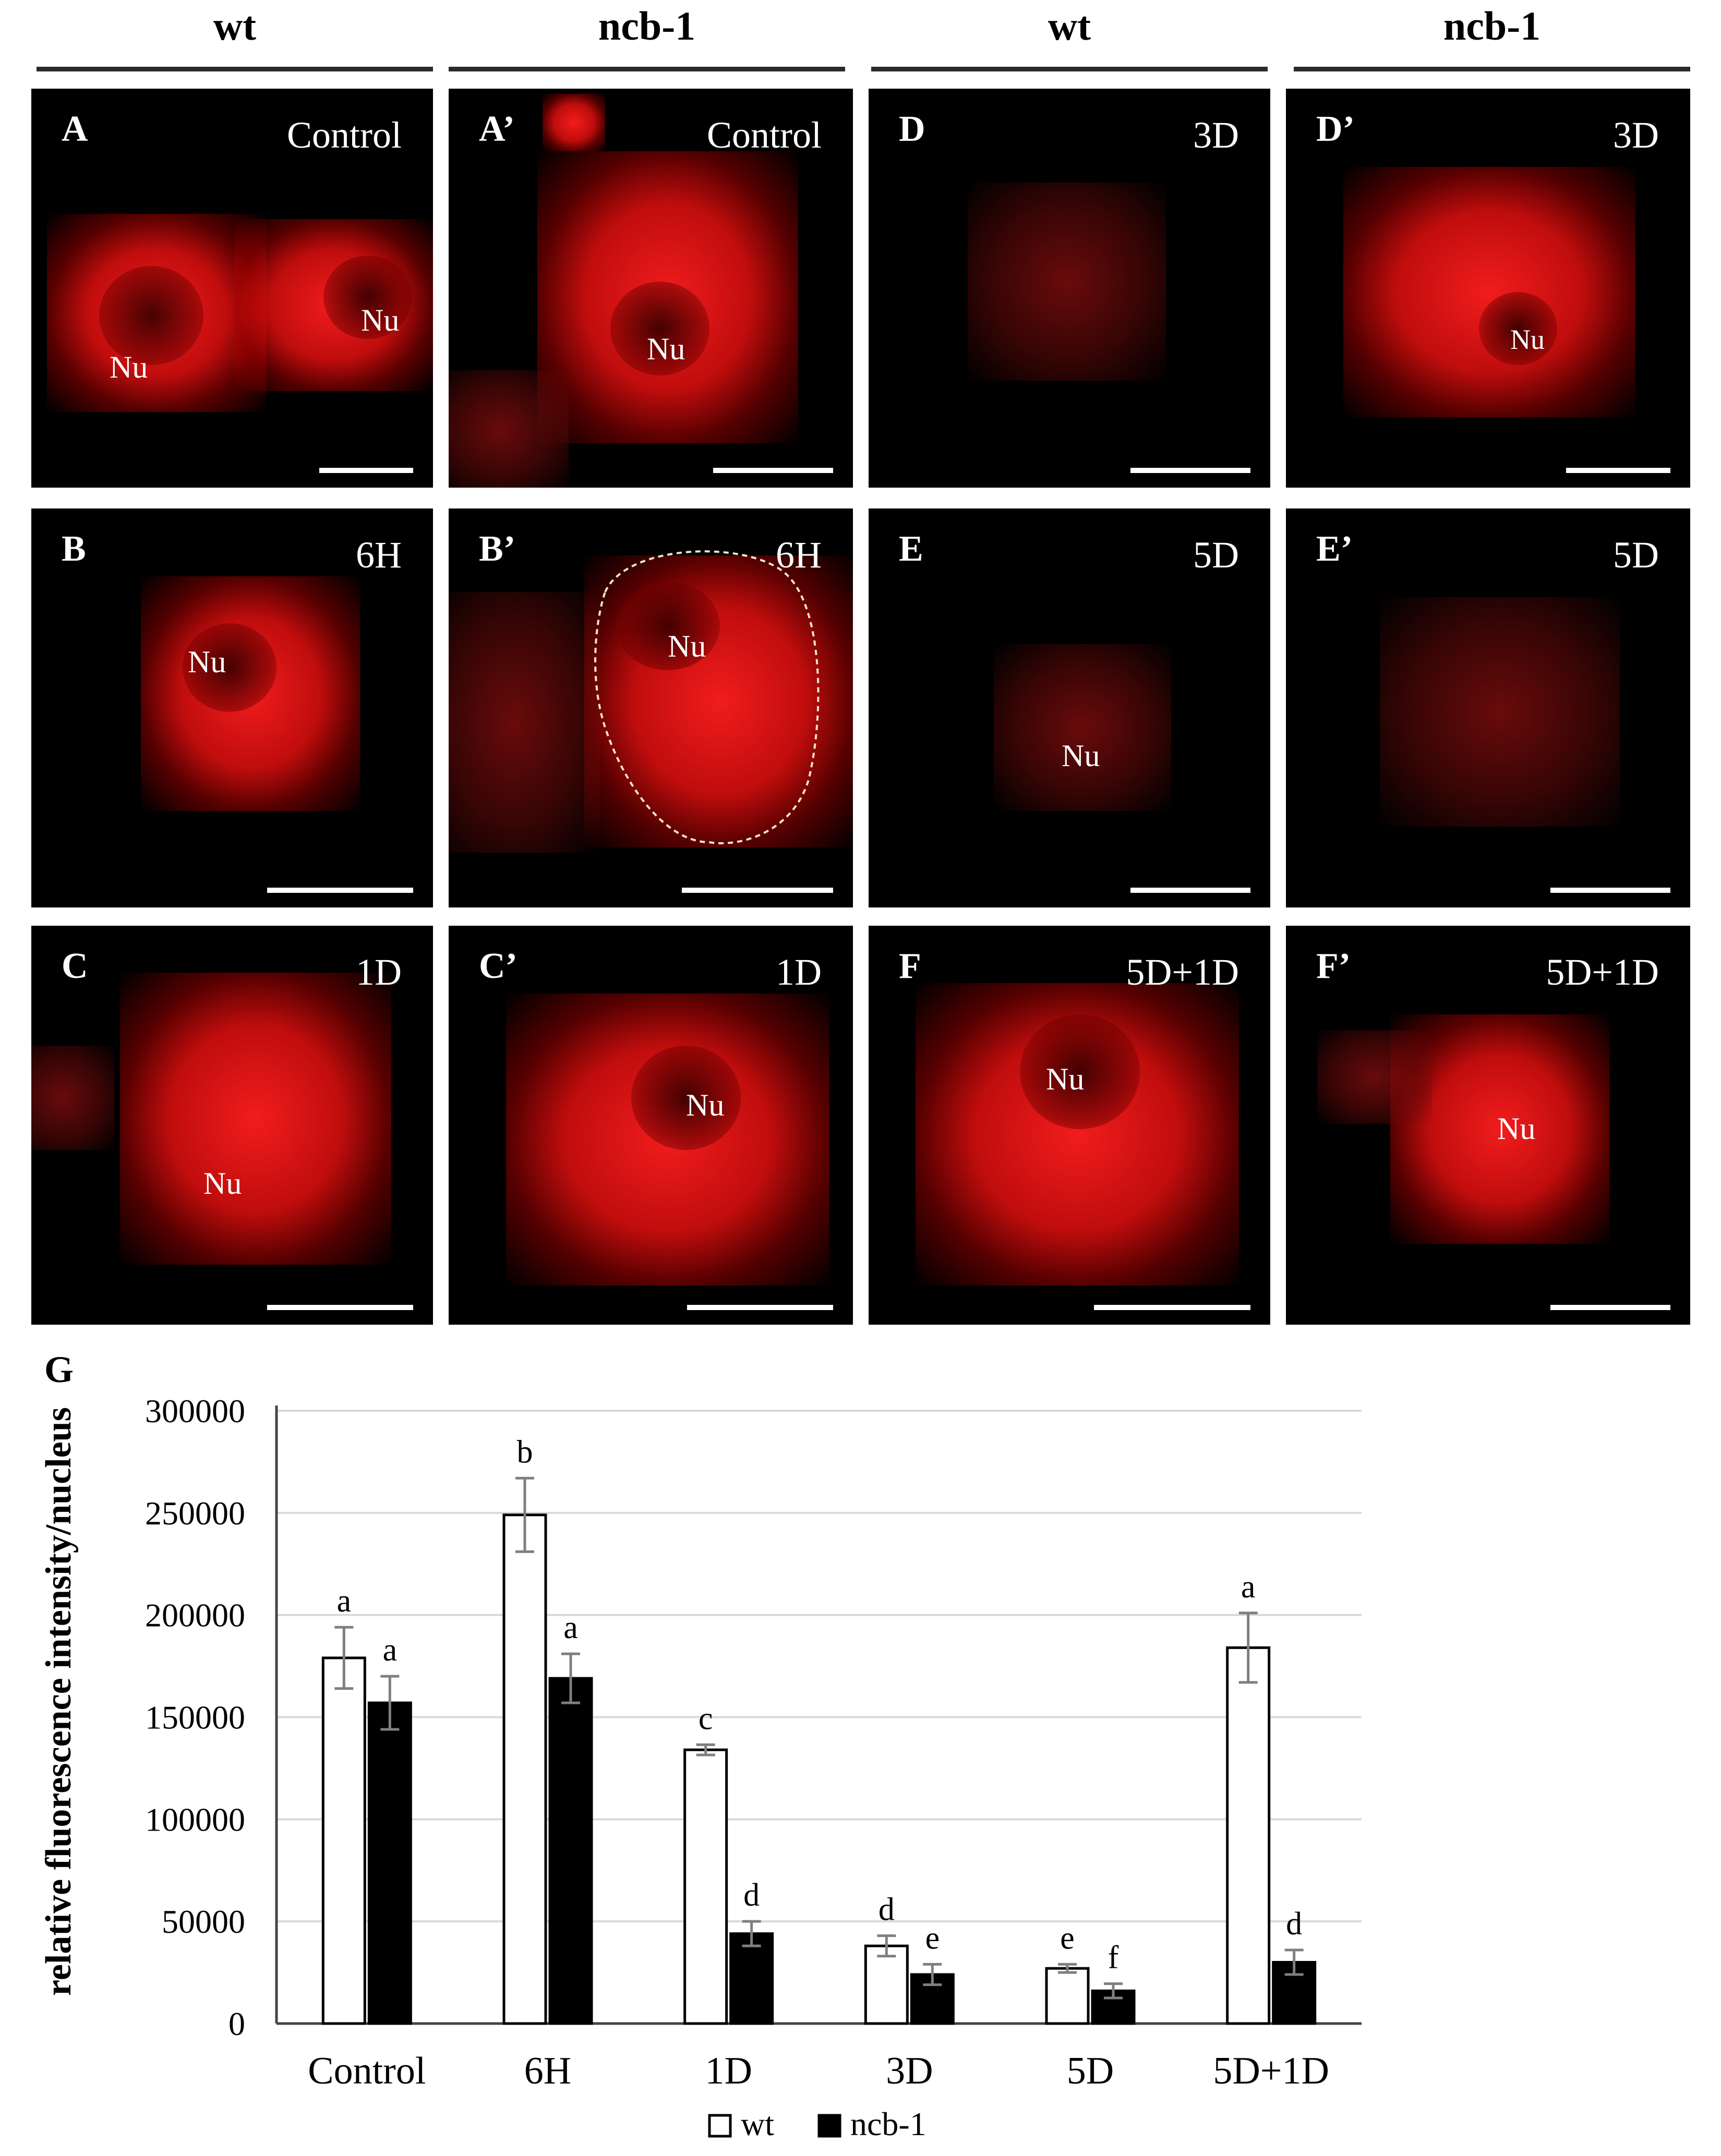 This screenshot has width=1721, height=2156. I want to click on panel-letter: A, so click(75, 129).